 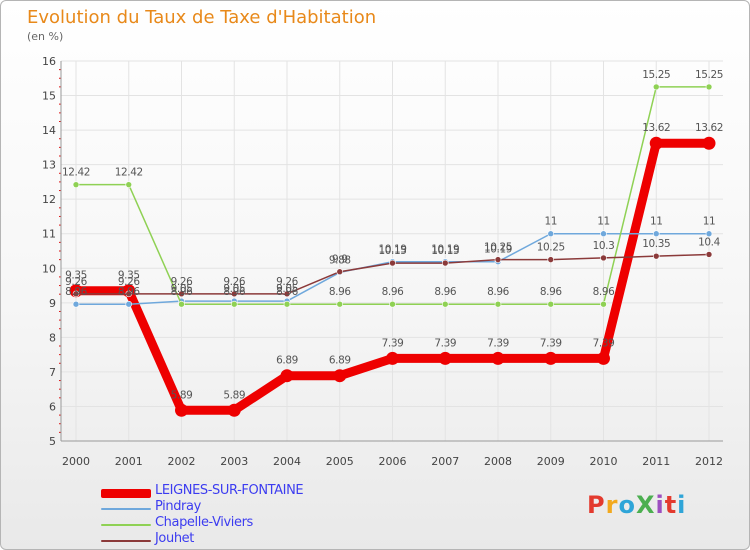 I want to click on logo-letter: X, so click(x=645, y=505).